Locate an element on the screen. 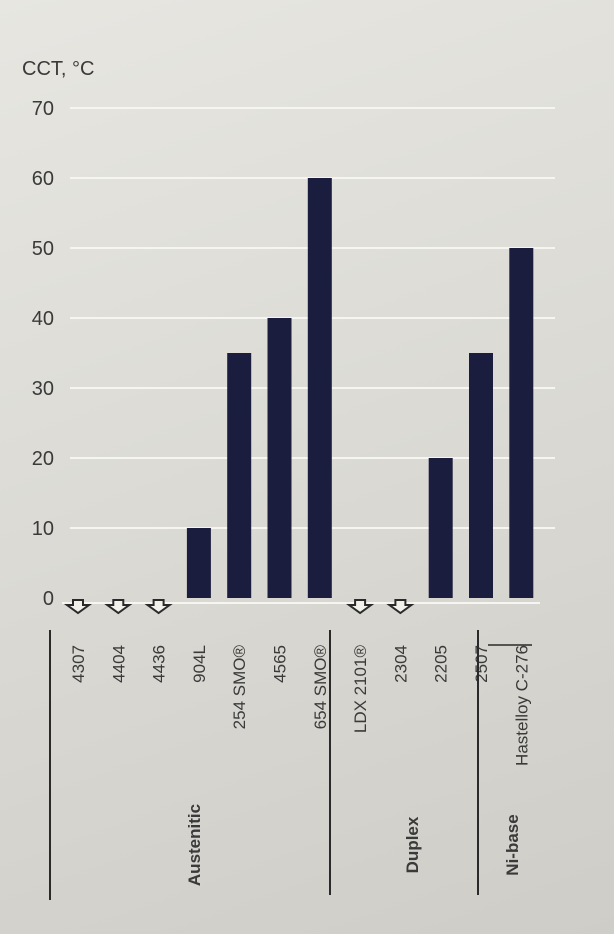  y-tick-label-60: 60 is located at coordinates (43, 179).